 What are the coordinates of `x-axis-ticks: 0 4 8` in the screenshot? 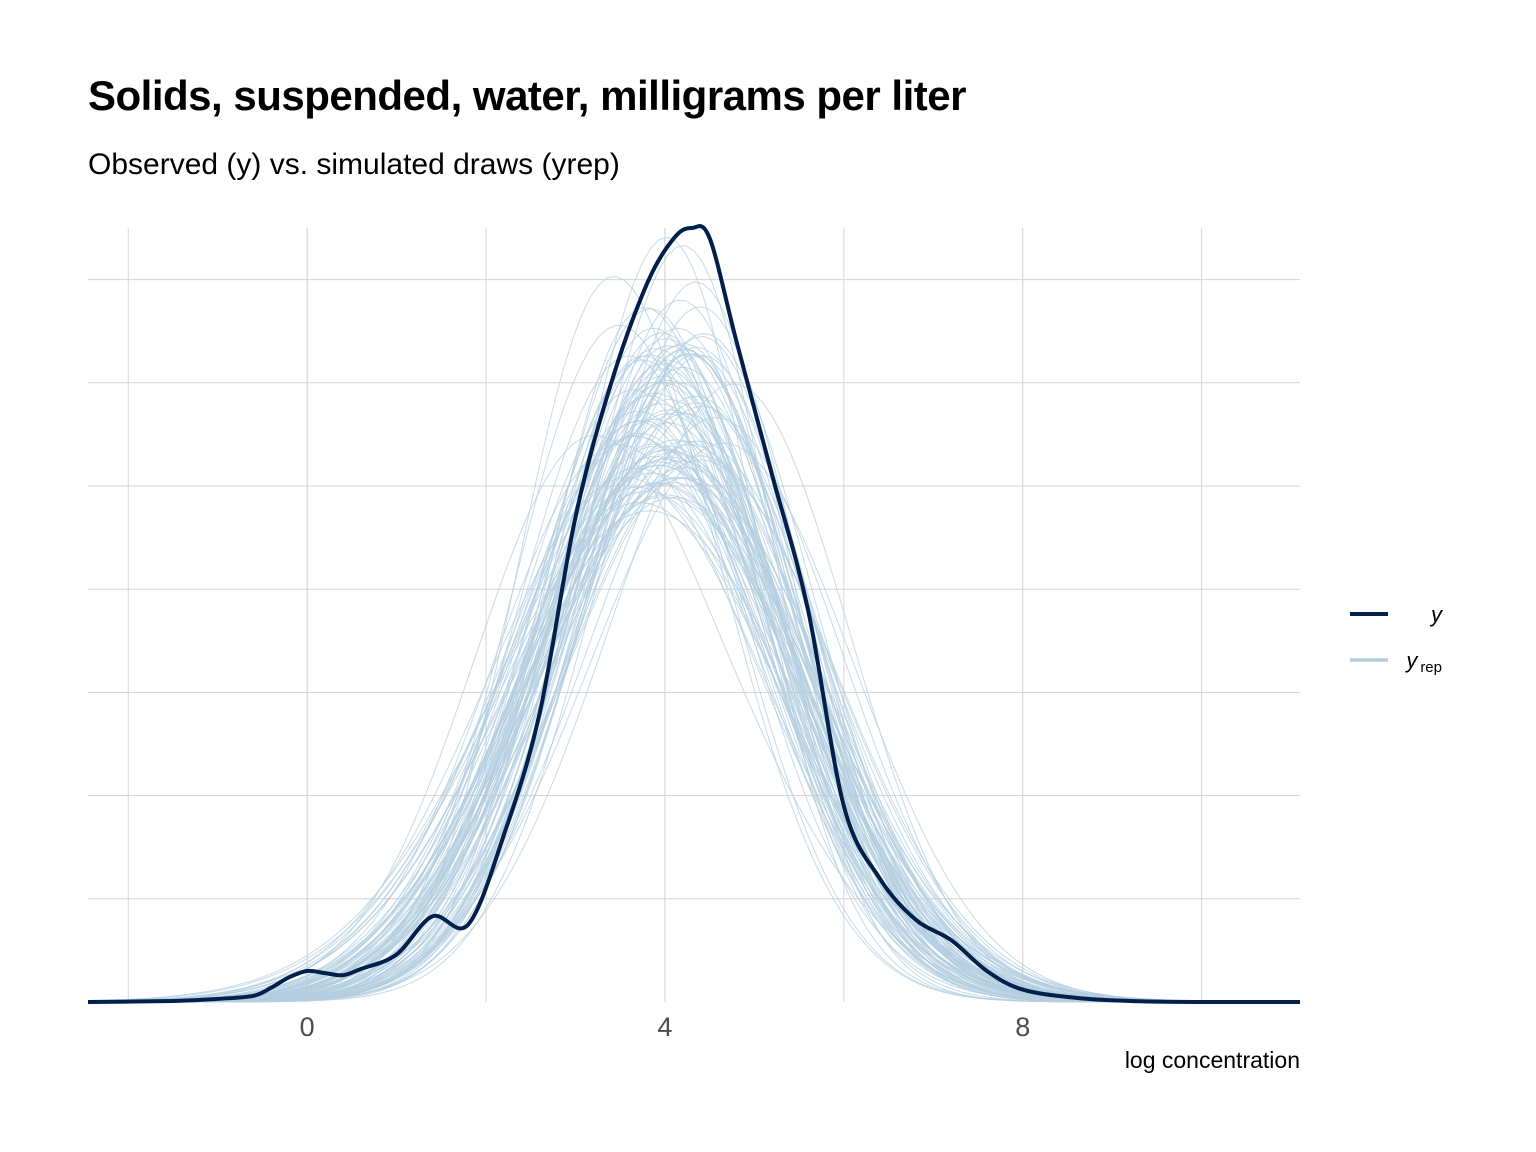 It's located at (665, 1027).